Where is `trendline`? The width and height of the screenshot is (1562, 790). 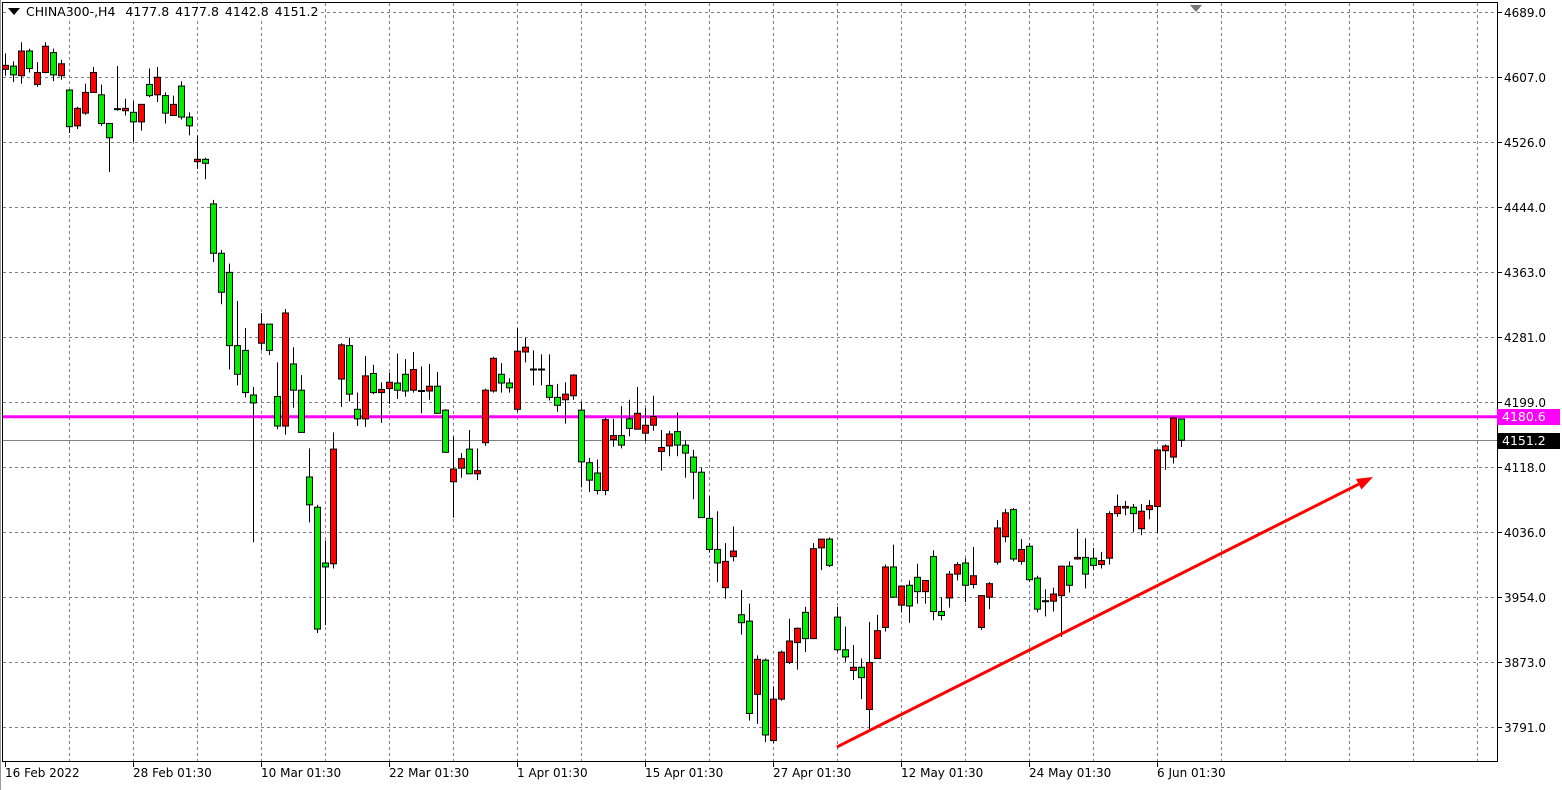
trendline is located at coordinates (1104, 612).